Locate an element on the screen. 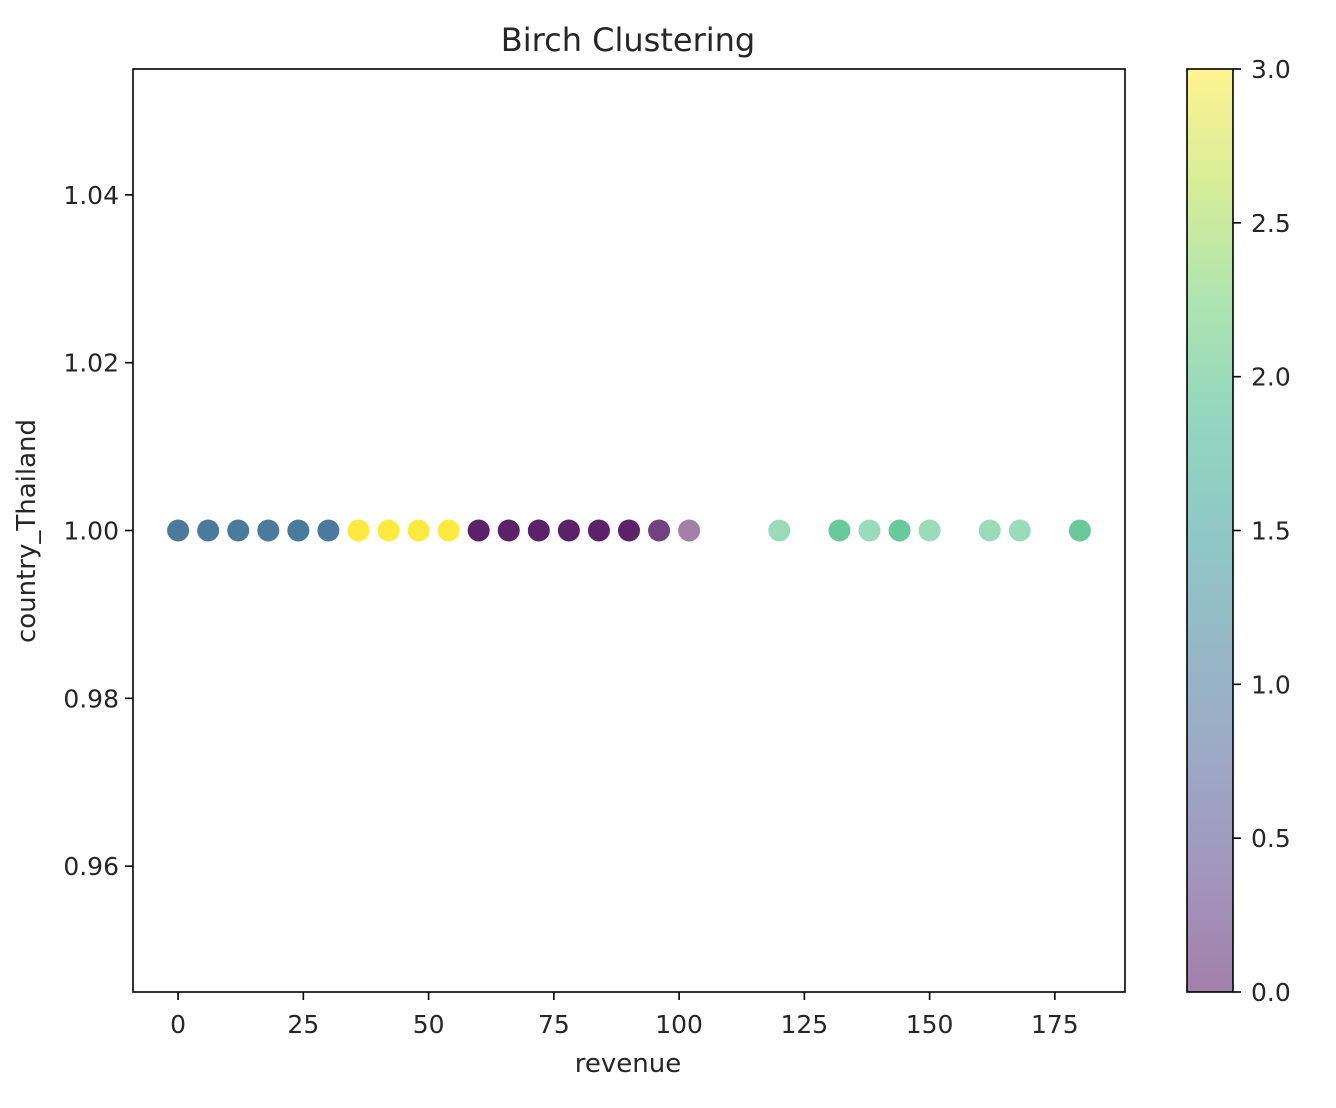 The width and height of the screenshot is (1336, 1108). y-tick-label: 1.04 is located at coordinates (91, 195).